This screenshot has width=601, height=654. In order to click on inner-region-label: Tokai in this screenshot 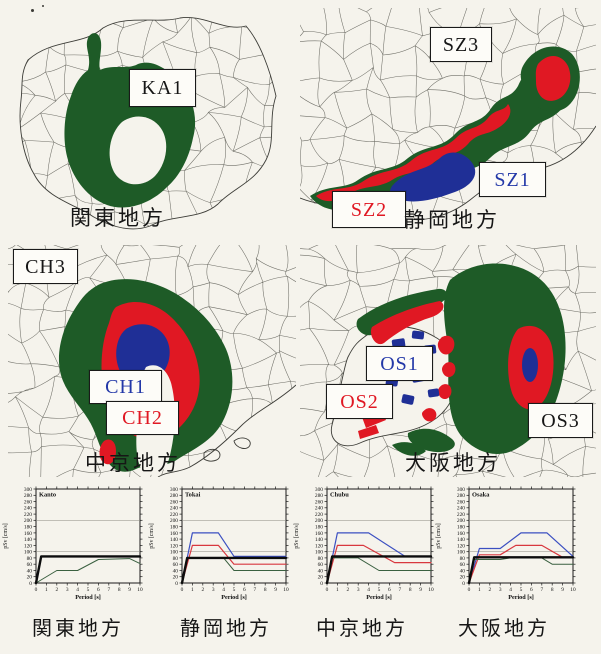, I will do `click(193, 495)`.